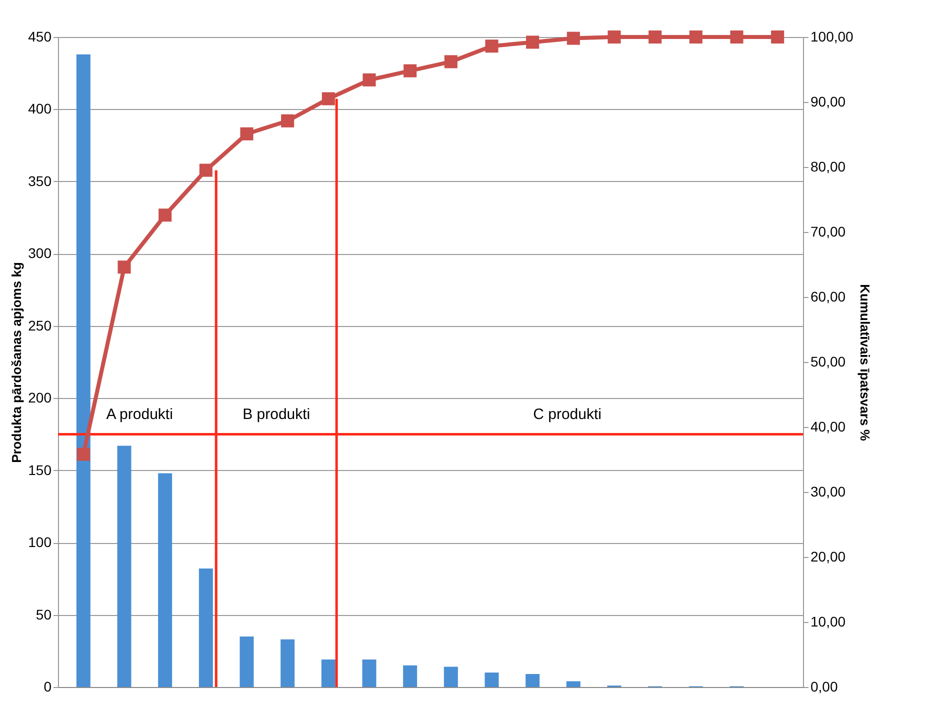 Image resolution: width=949 pixels, height=702 pixels. I want to click on y2-tick-label: 30,00, so click(828, 492).